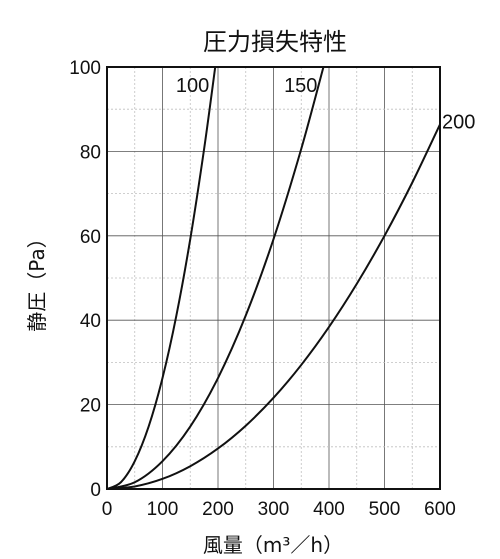 Image resolution: width=500 pixels, height=559 pixels. What do you see at coordinates (85, 279) in the screenshot?
I see `y-tick-labels: 0 20 40 60 80 100` at bounding box center [85, 279].